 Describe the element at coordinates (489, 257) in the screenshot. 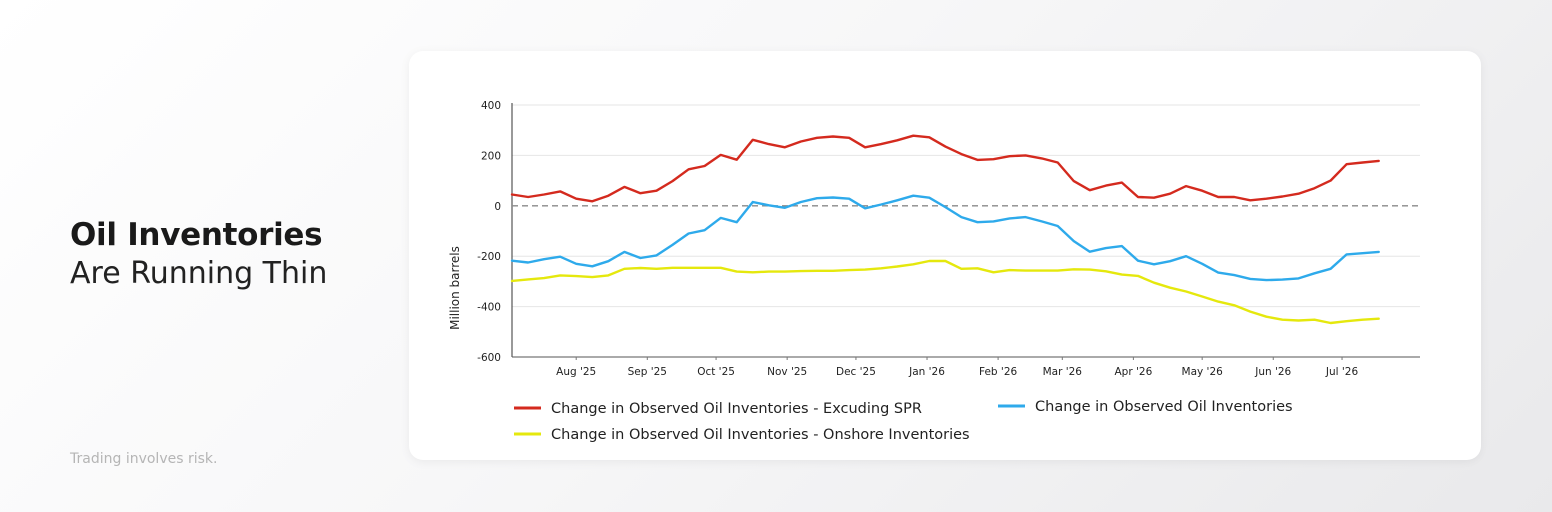

I see `y-tick-label: -200` at that location.